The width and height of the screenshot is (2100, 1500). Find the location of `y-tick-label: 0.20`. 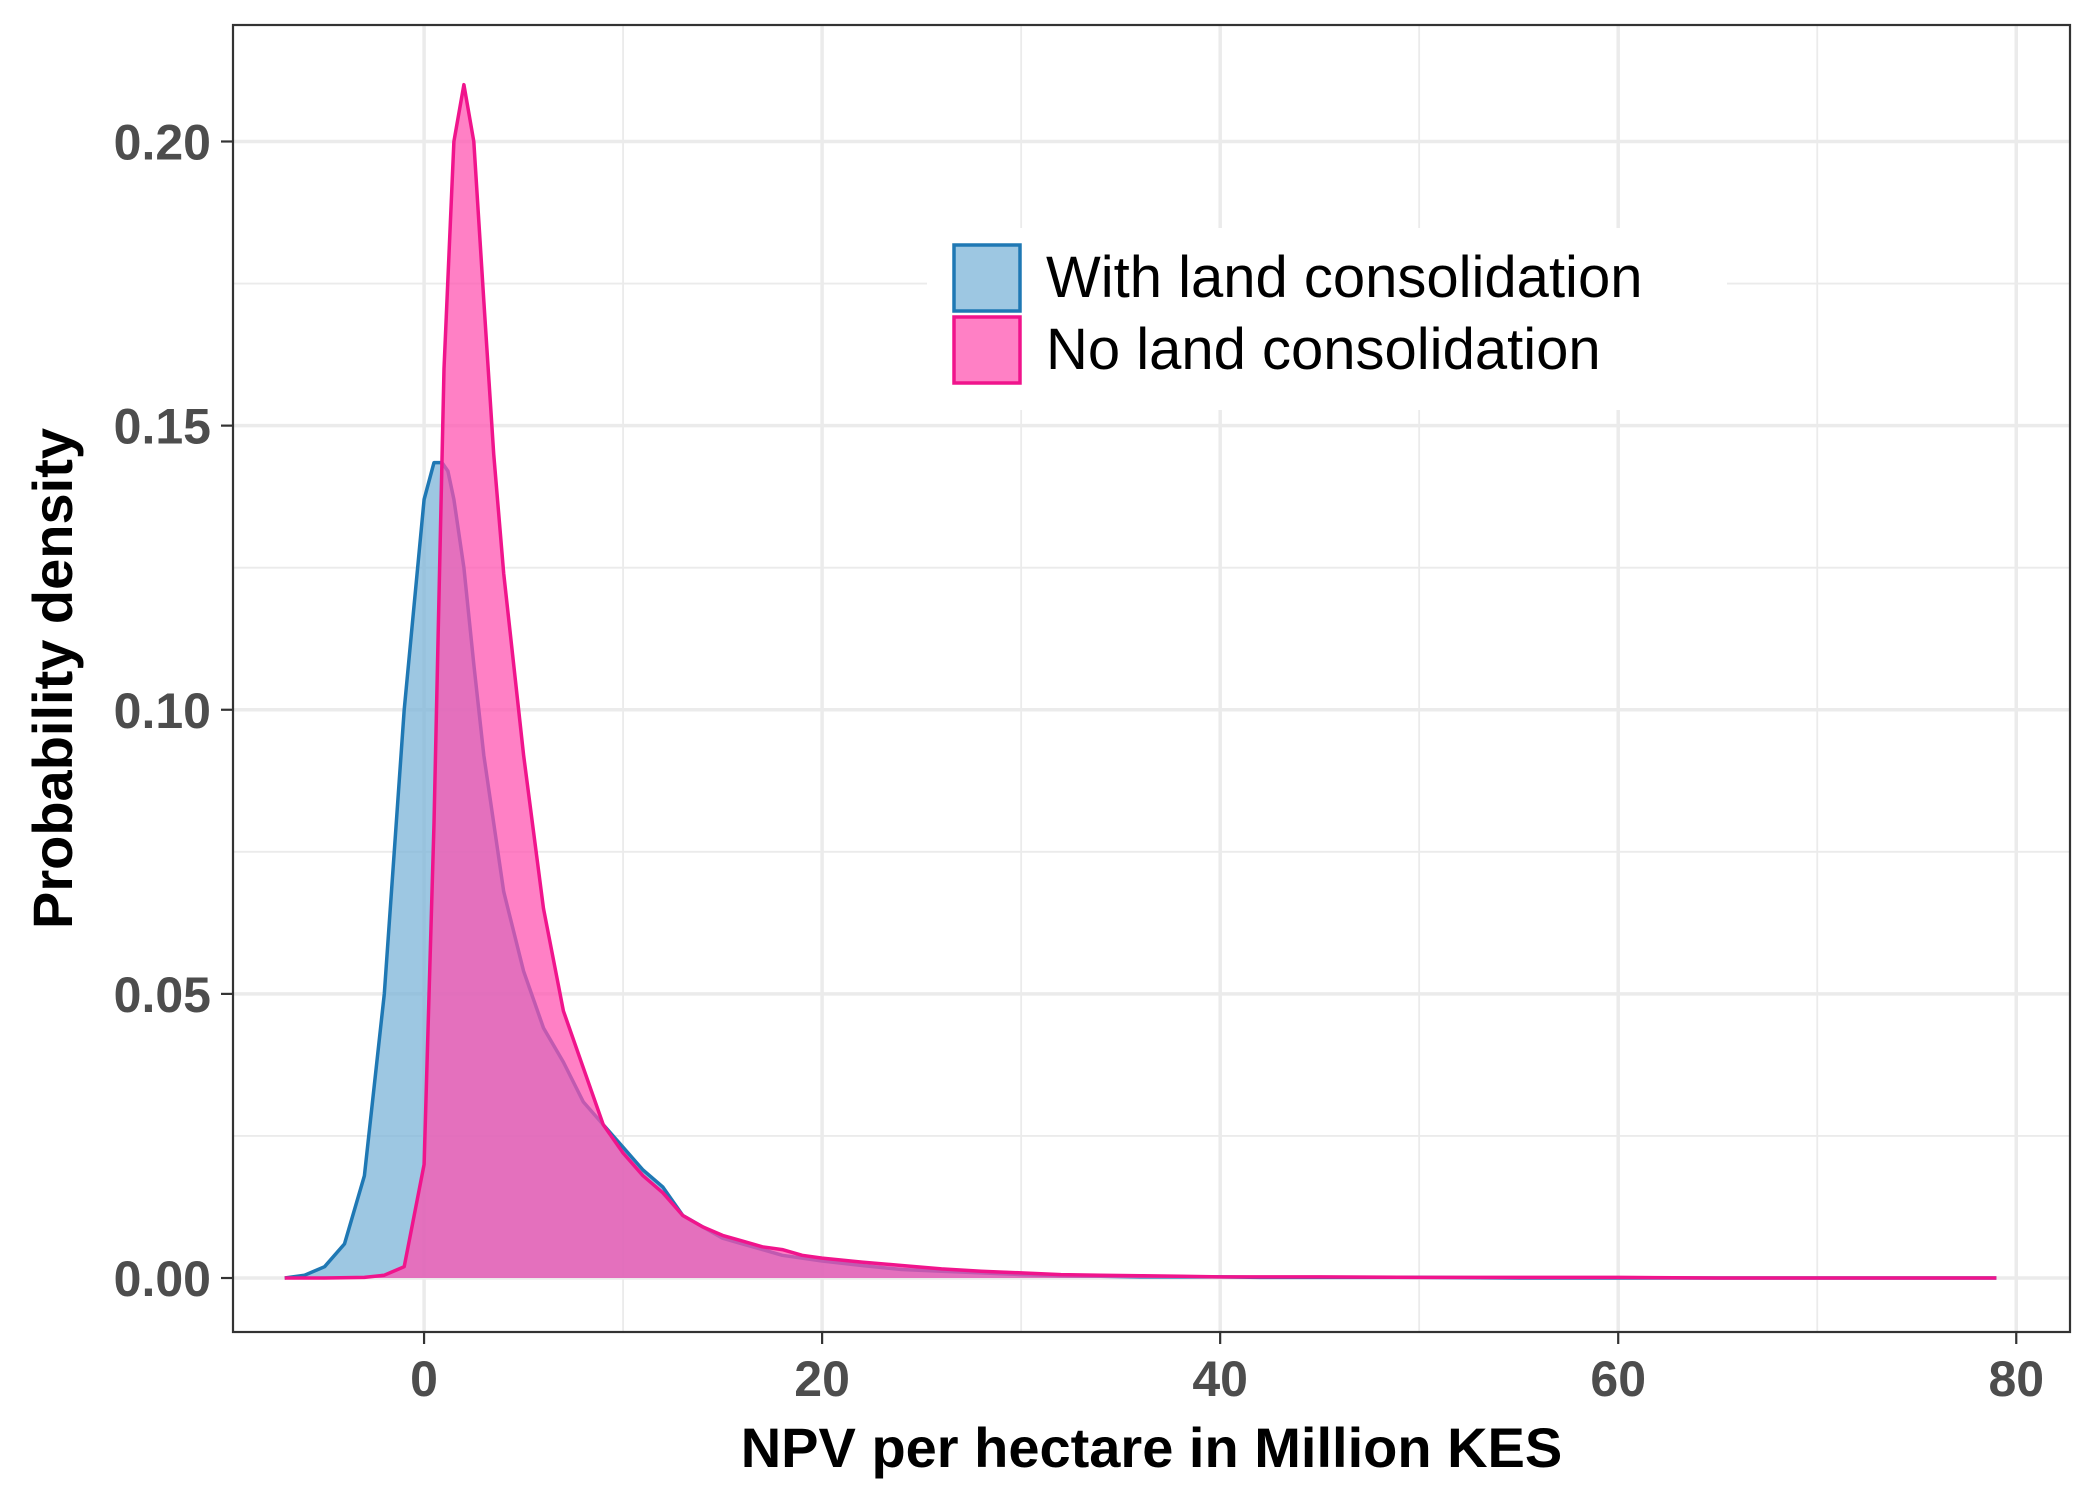

y-tick-label: 0.20 is located at coordinates (162, 142).